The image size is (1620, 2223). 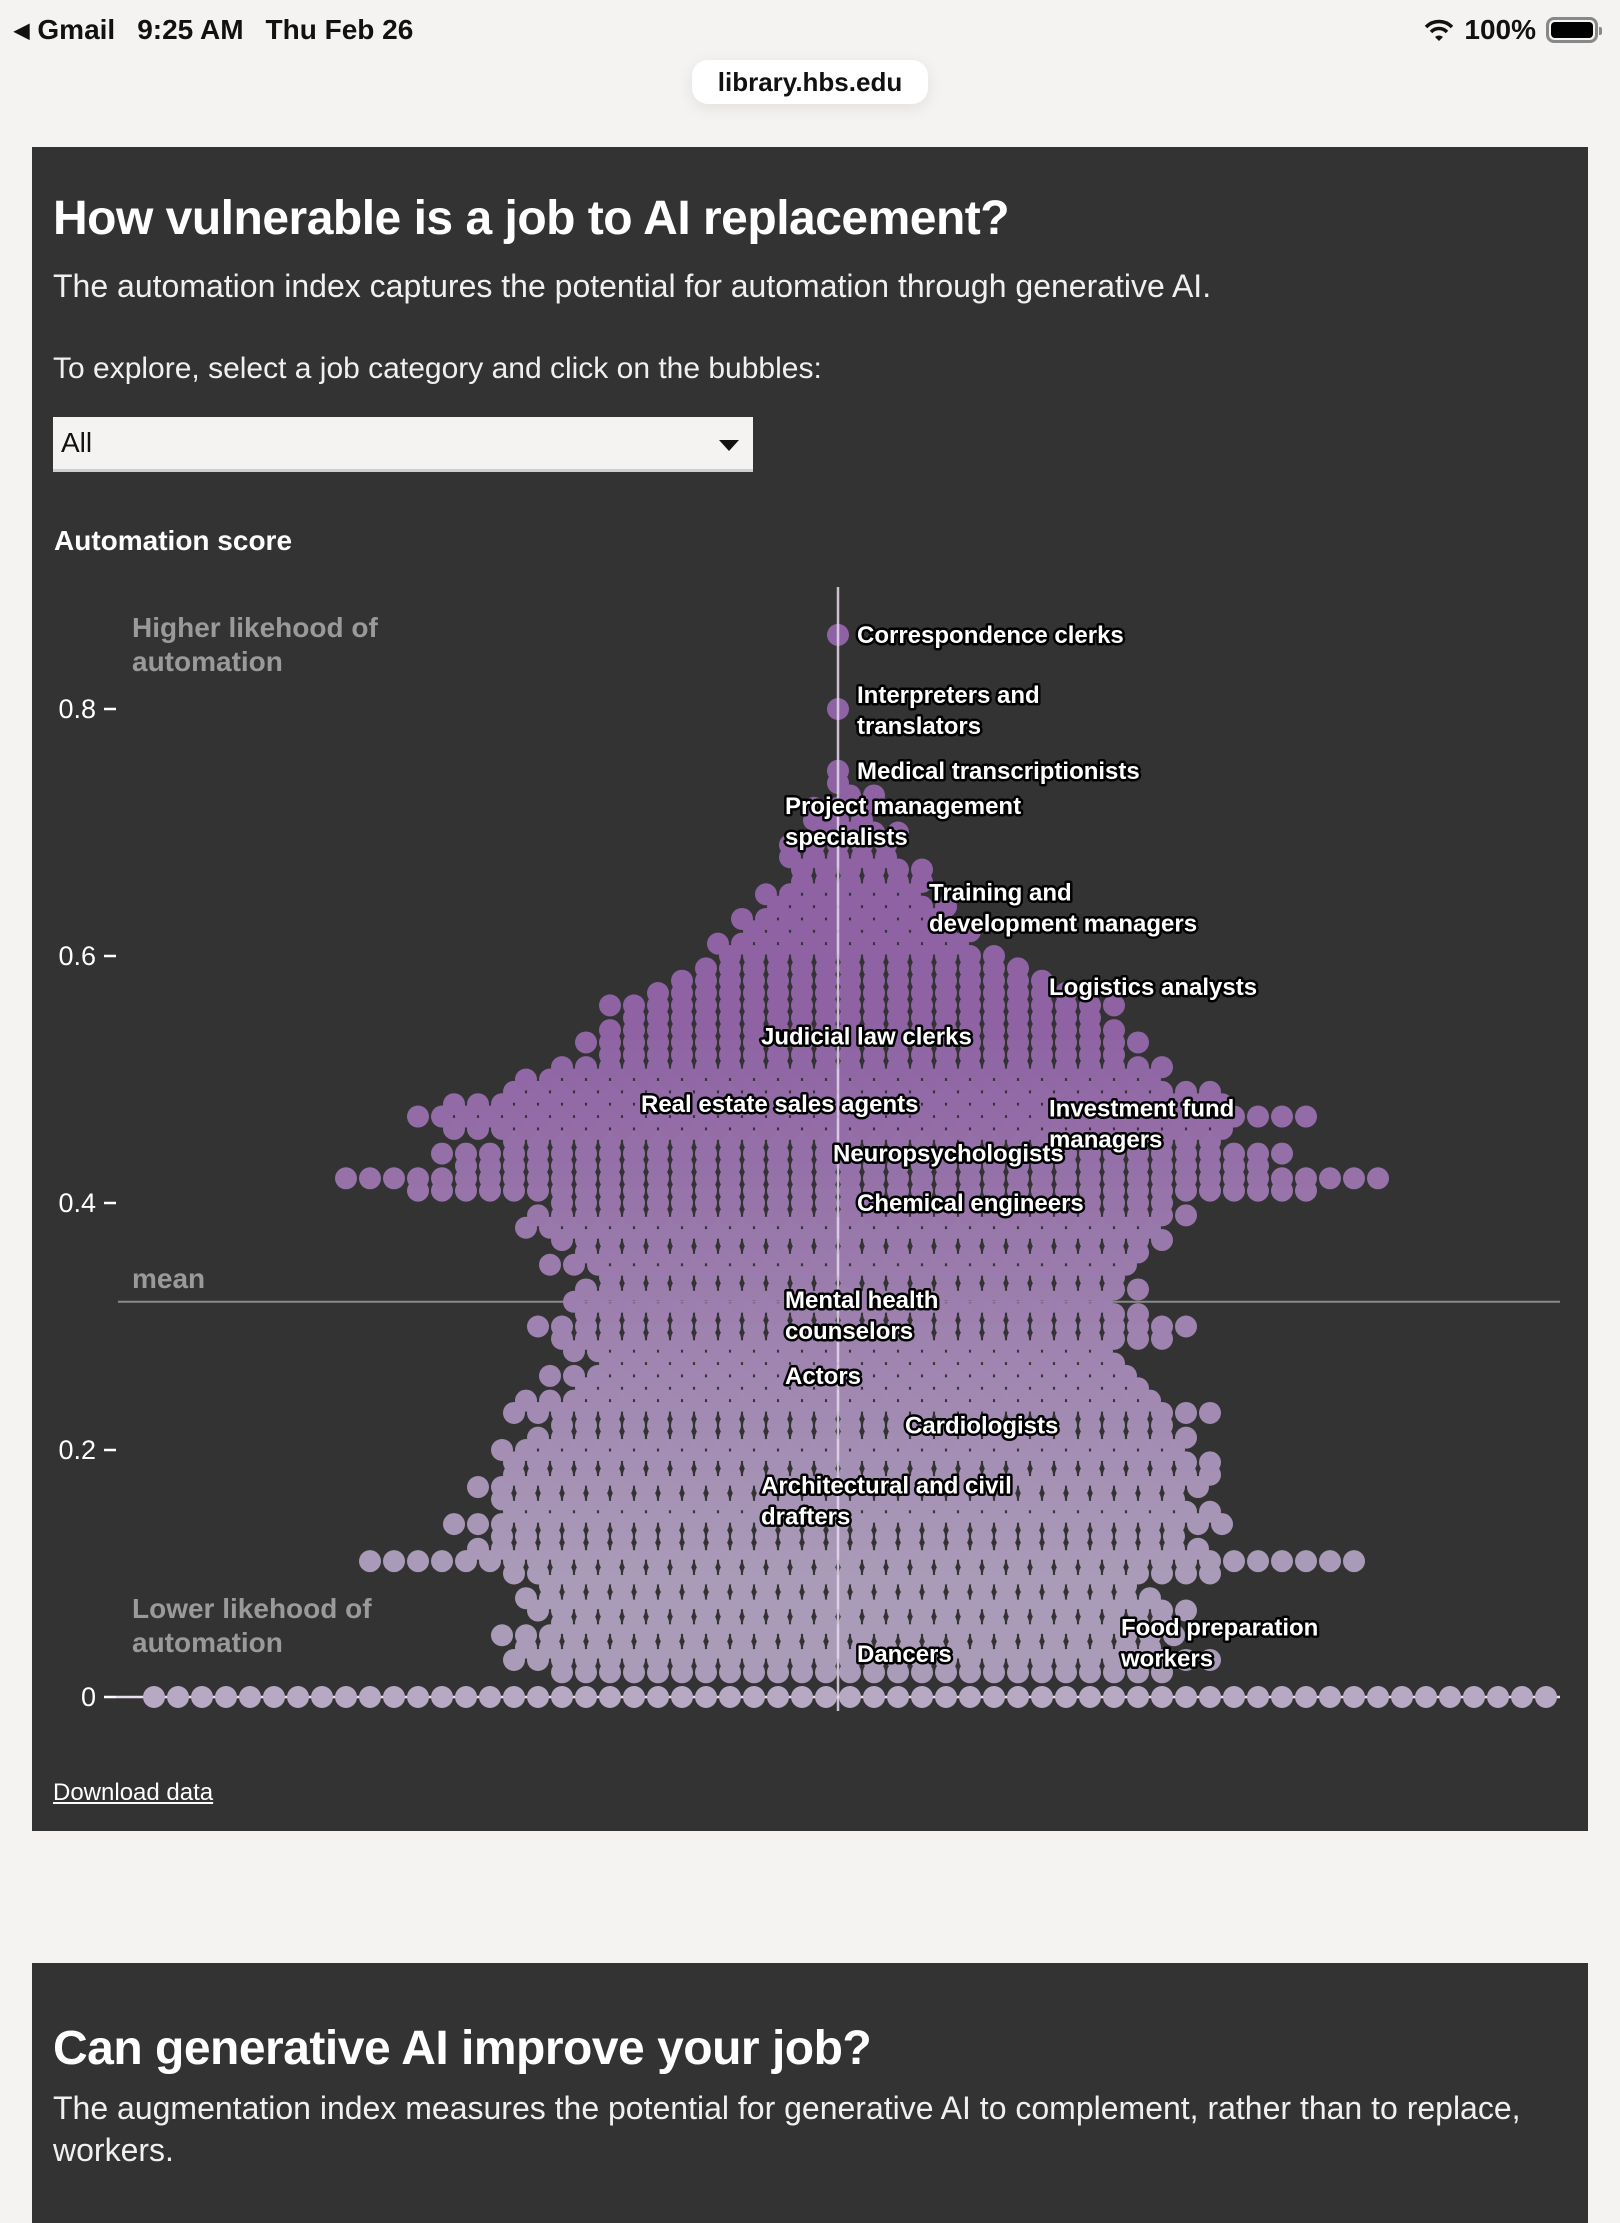 I want to click on job-category-select: All, so click(x=403, y=444).